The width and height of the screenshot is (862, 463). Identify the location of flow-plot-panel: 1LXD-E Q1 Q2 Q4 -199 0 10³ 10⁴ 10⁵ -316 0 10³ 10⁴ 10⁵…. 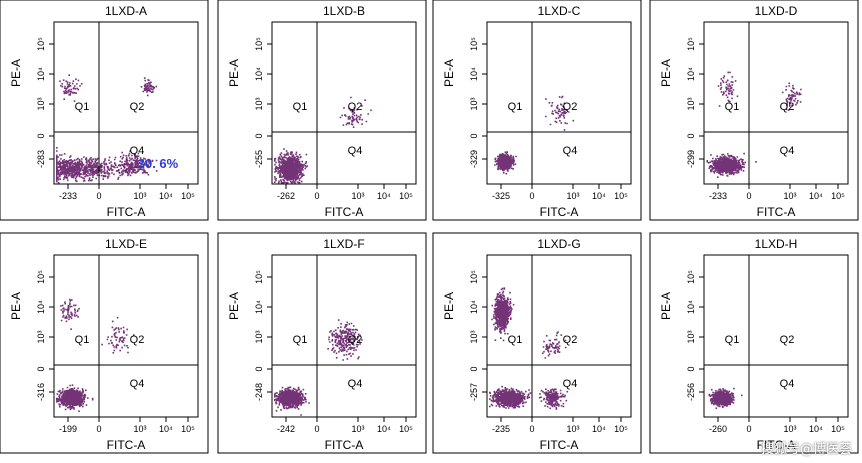
(104, 343).